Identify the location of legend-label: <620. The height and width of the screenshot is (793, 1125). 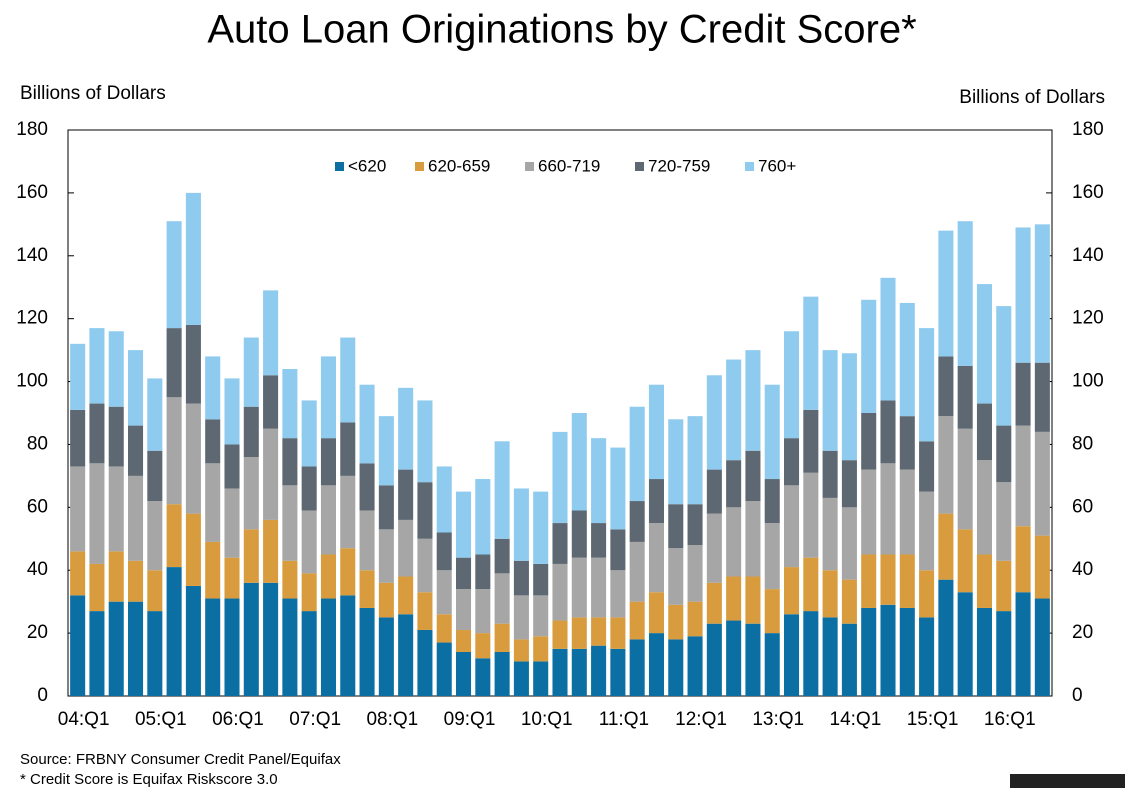
(367, 165).